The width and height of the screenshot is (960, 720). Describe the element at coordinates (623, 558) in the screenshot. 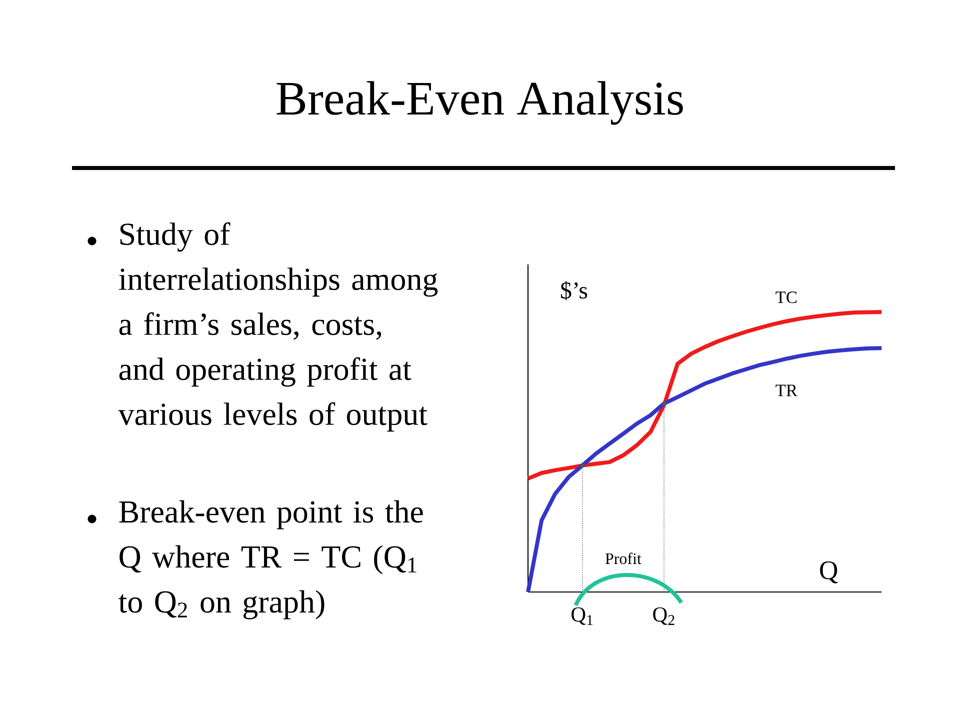

I see `annotation: Profit` at that location.